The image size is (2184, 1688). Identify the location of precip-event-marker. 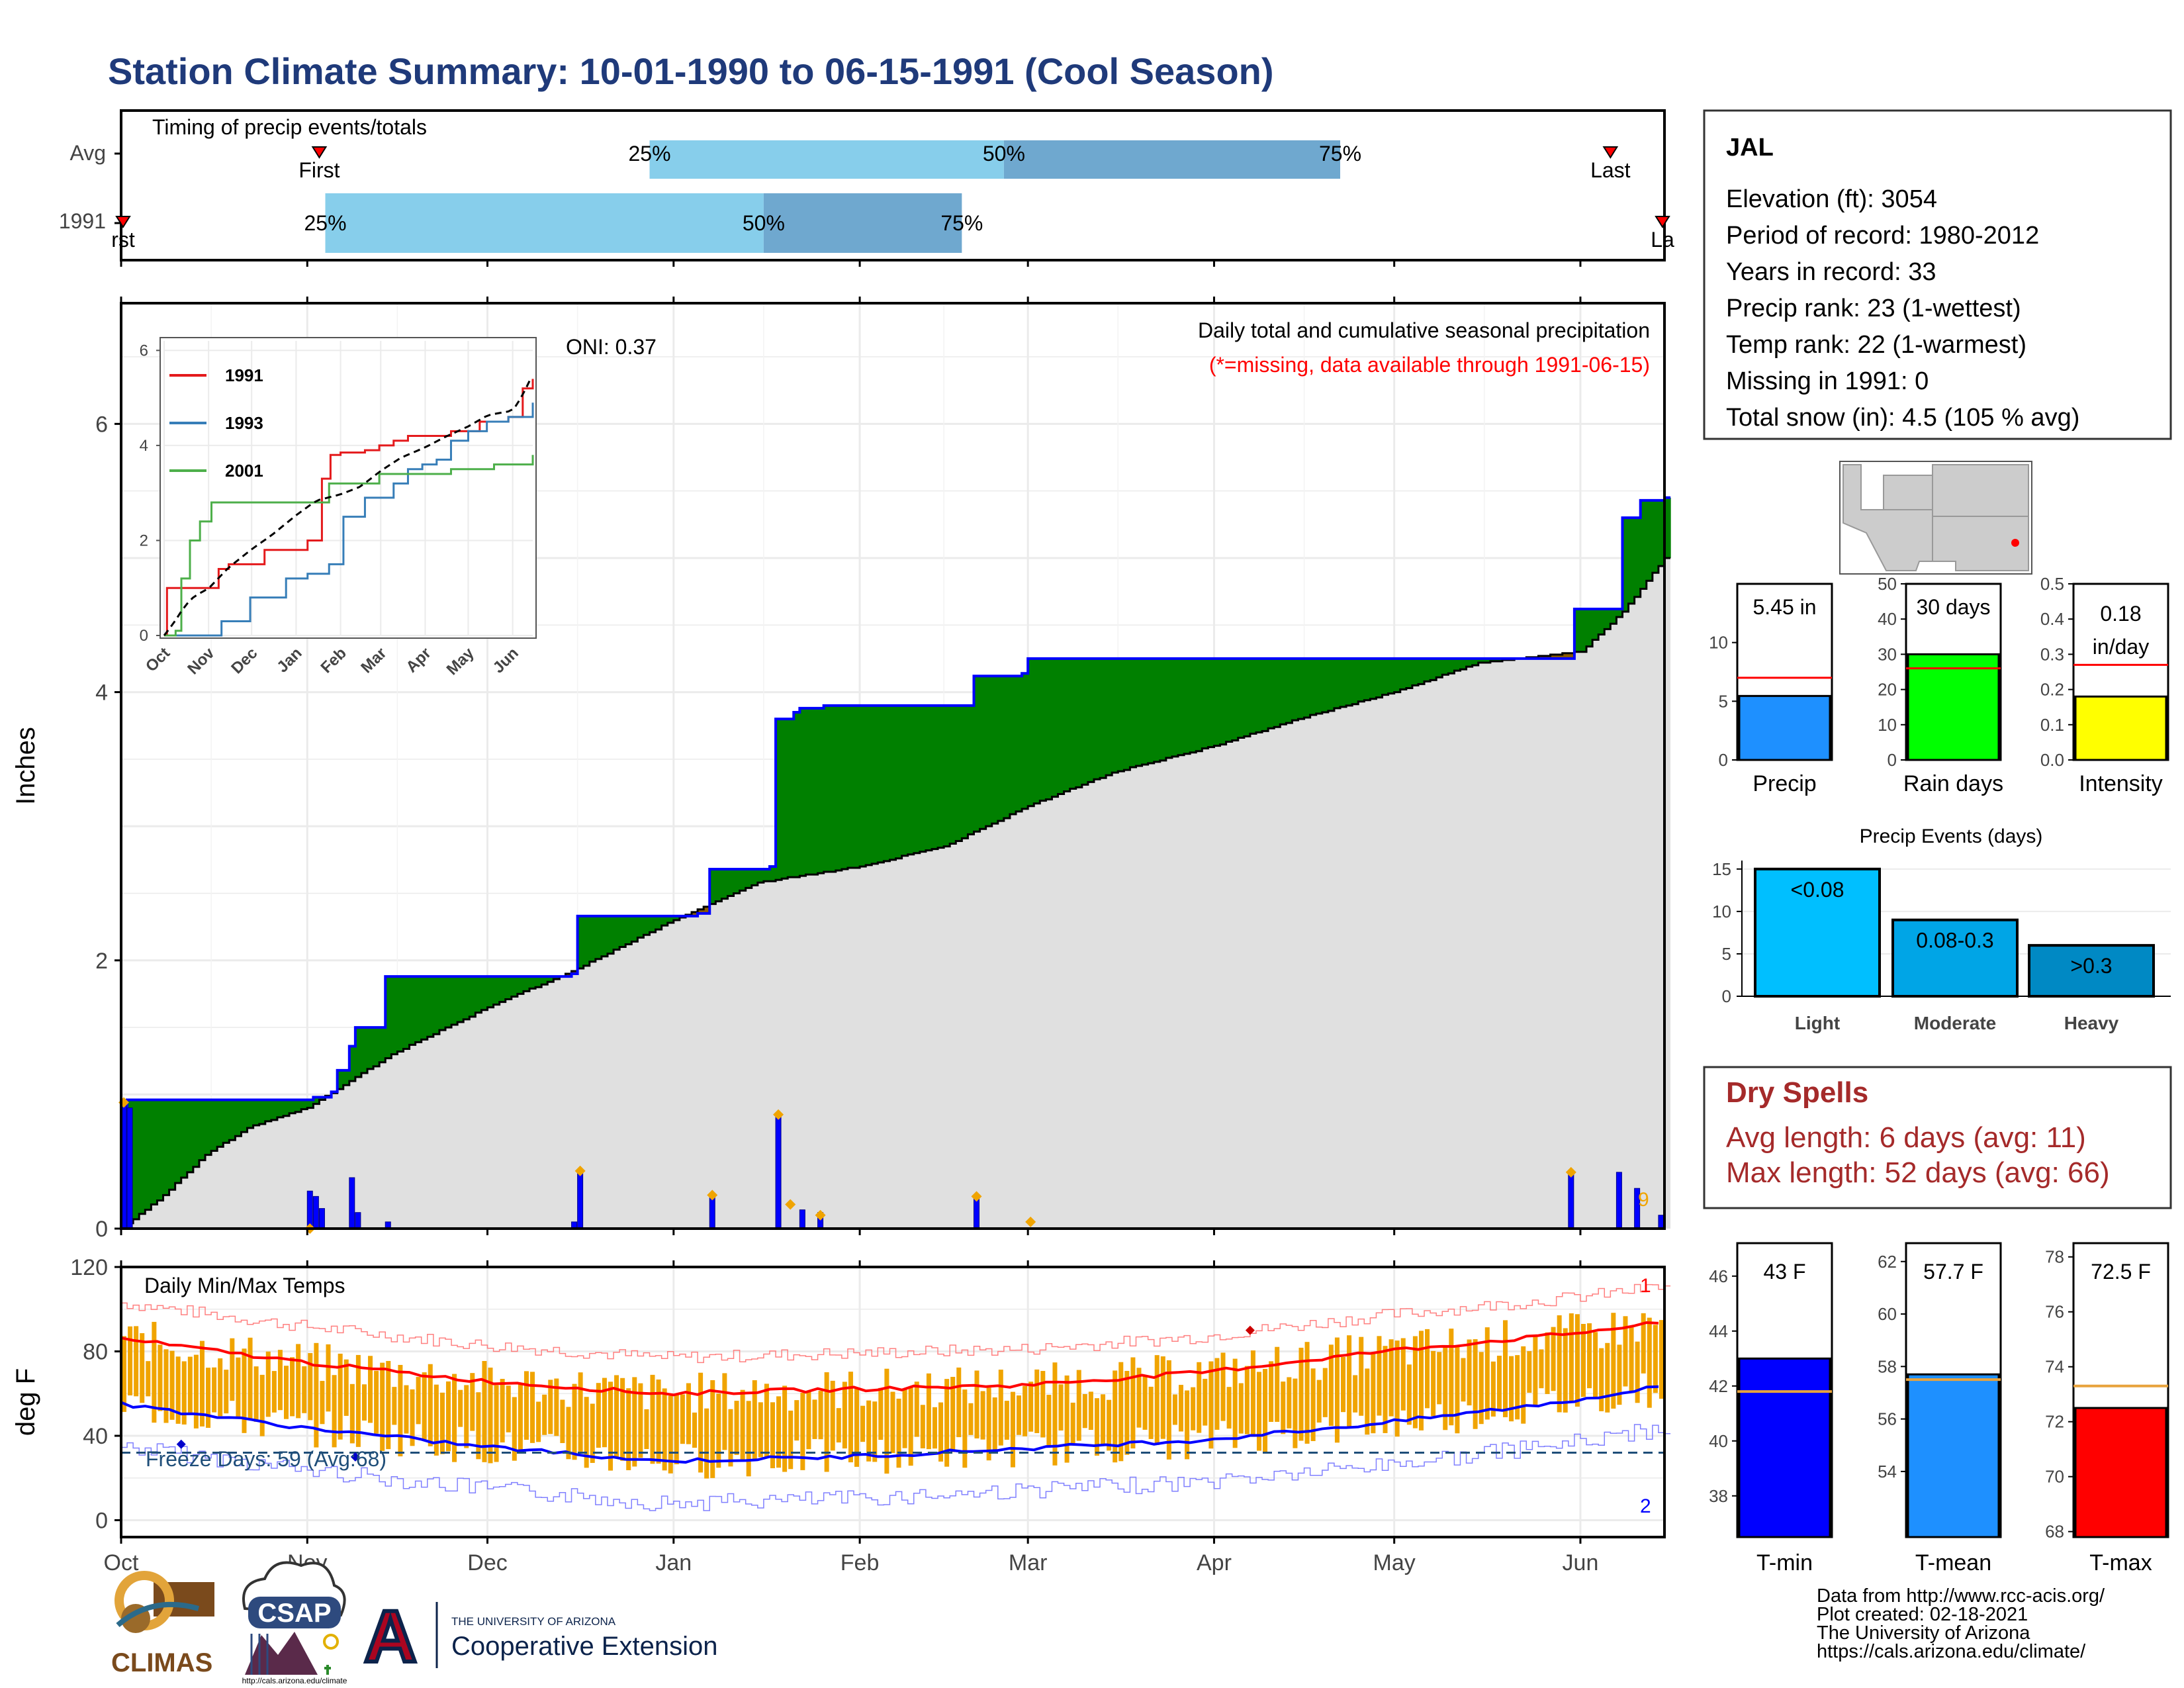
(820, 1215).